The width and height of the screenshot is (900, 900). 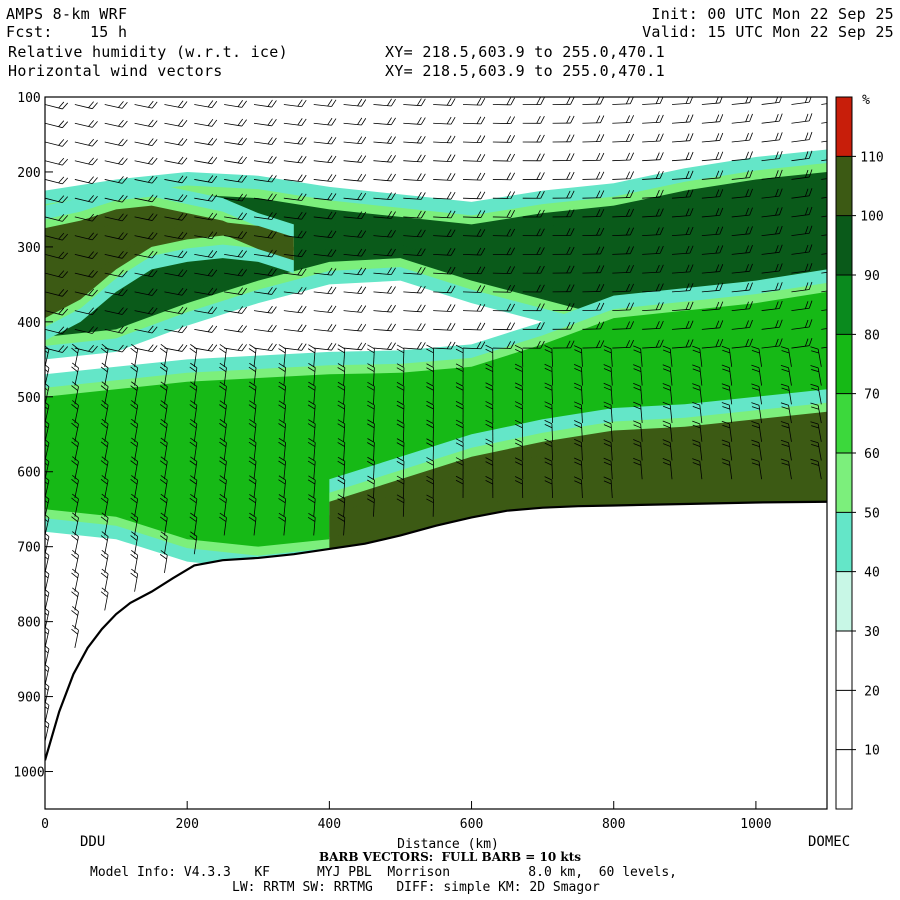 I want to click on colorbar-label: 100, so click(x=871, y=217).